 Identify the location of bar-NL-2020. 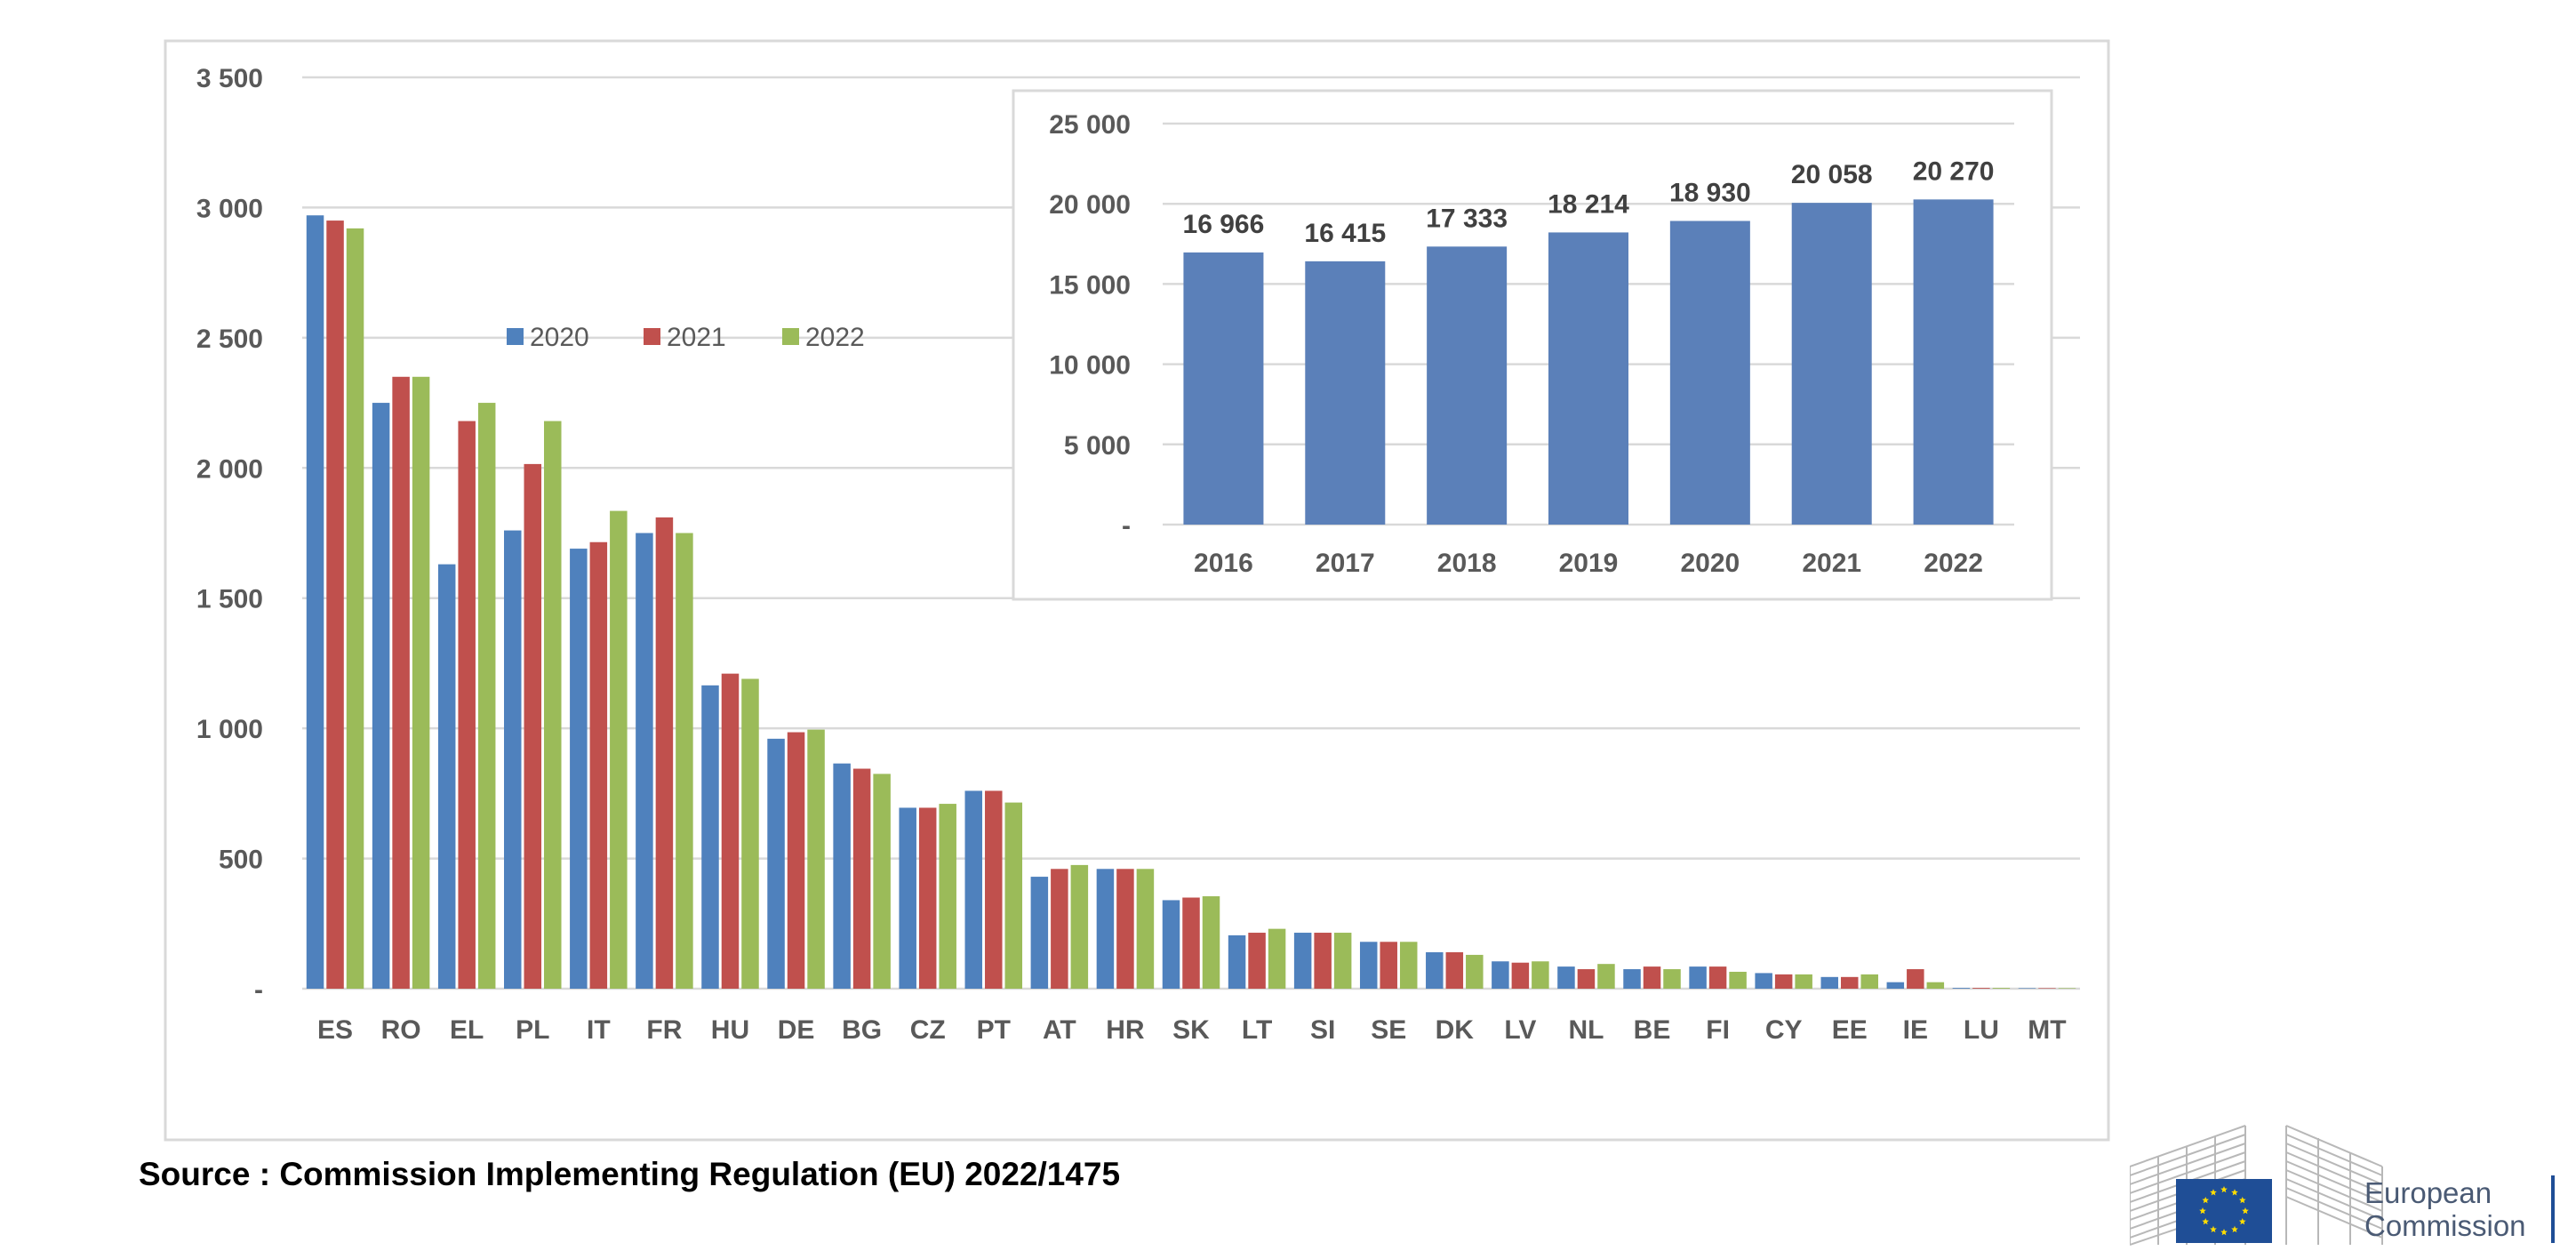
(1566, 978).